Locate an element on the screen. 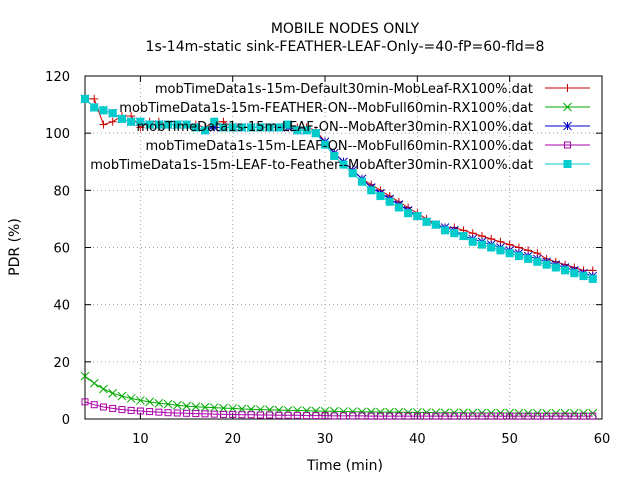  series-line is located at coordinates (338, 409).